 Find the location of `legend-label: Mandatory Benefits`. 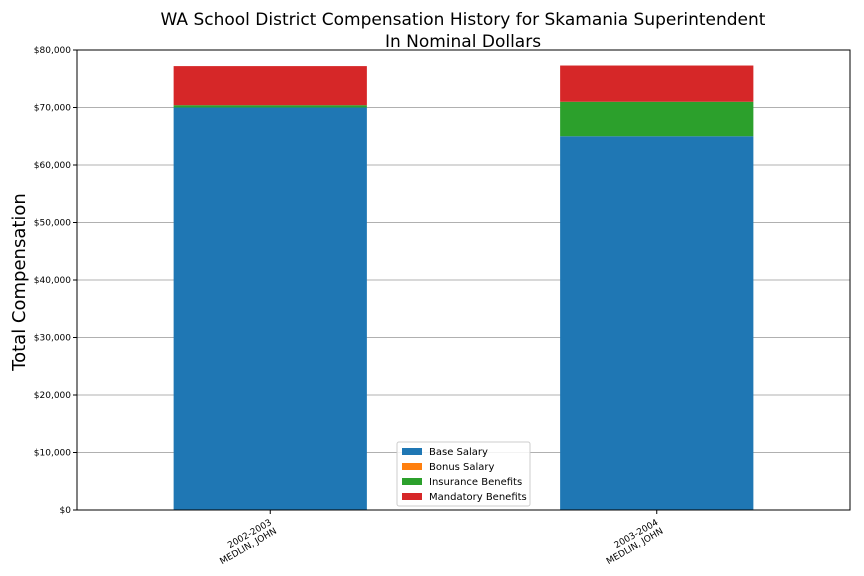

legend-label: Mandatory Benefits is located at coordinates (478, 497).